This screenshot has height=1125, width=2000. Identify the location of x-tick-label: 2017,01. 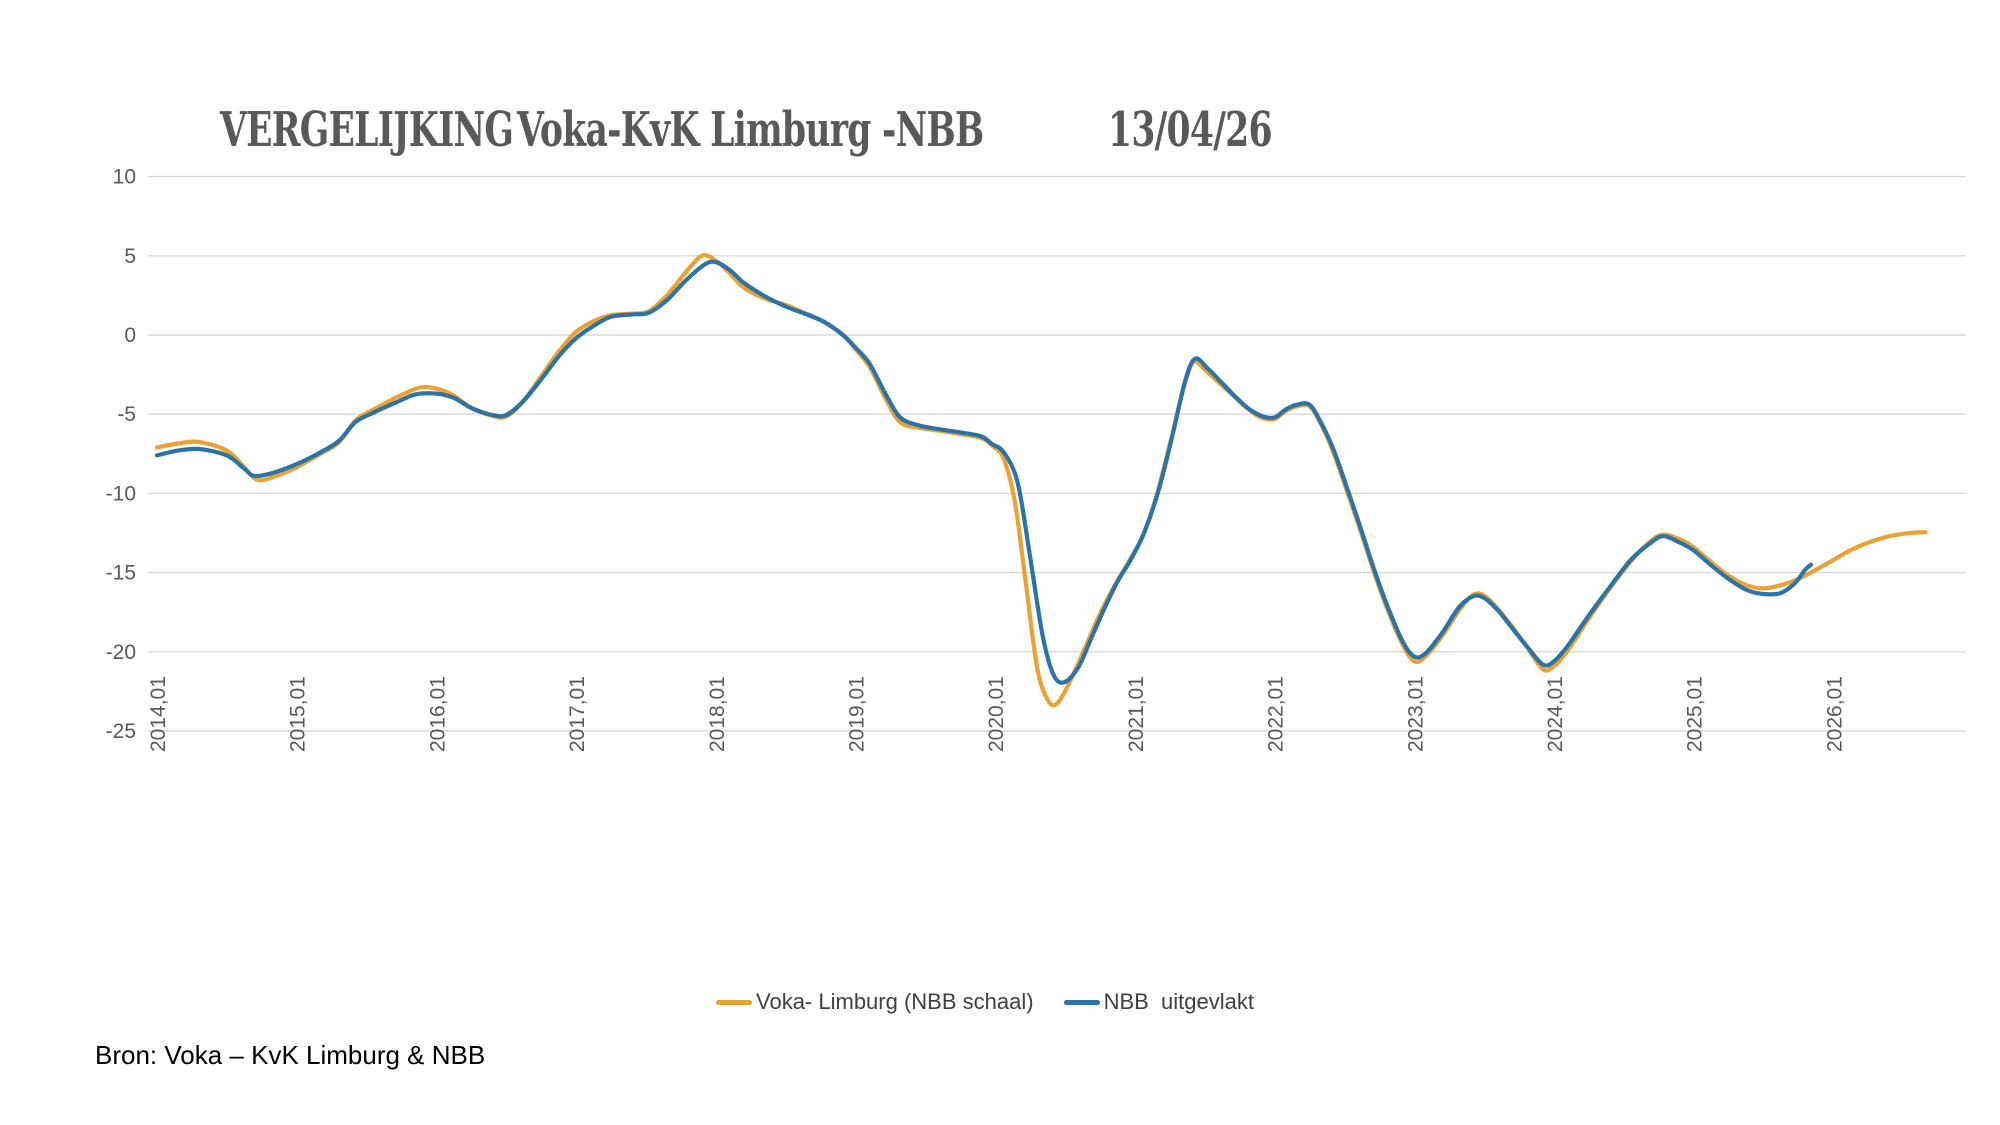
(577, 714).